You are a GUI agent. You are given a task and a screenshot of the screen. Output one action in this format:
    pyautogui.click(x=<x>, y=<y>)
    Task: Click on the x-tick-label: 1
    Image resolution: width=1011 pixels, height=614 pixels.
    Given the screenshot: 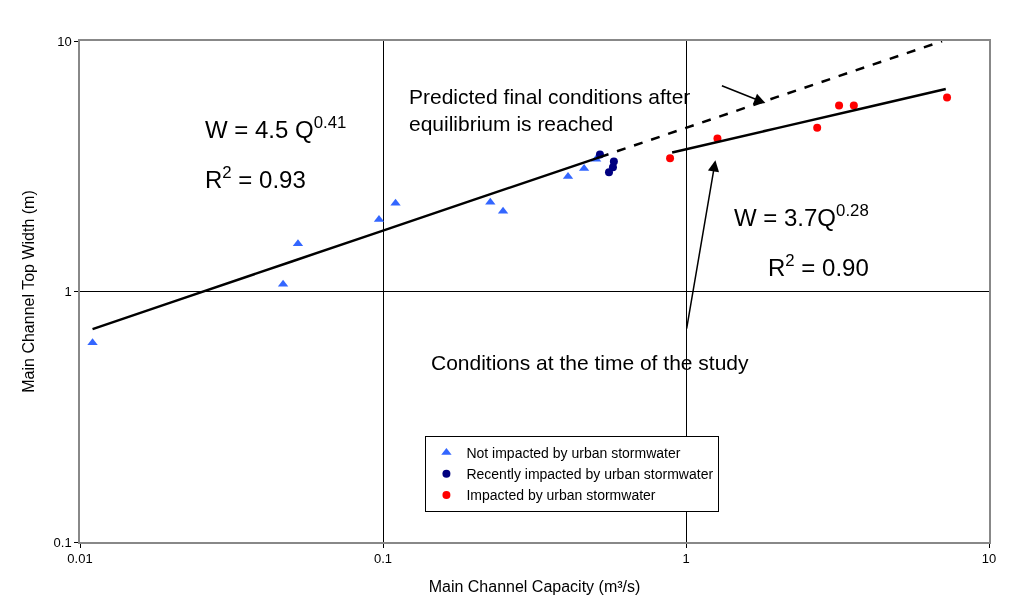 What is the action you would take?
    pyautogui.click(x=686, y=559)
    